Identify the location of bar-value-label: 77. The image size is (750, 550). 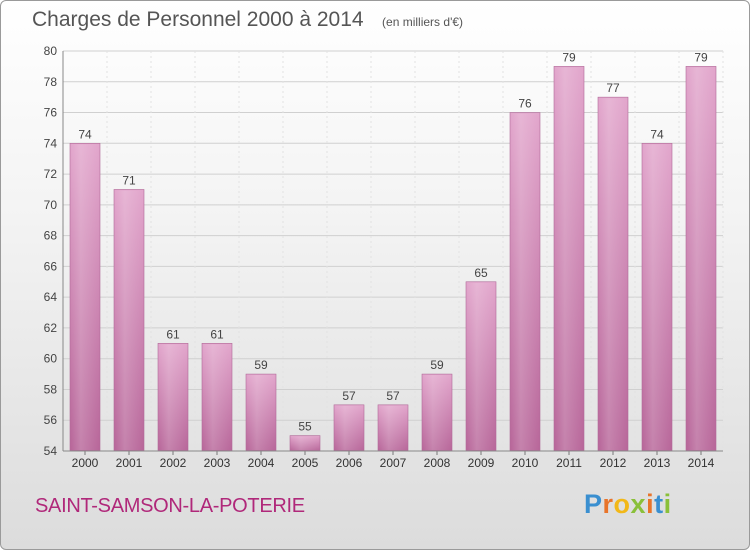
(613, 88).